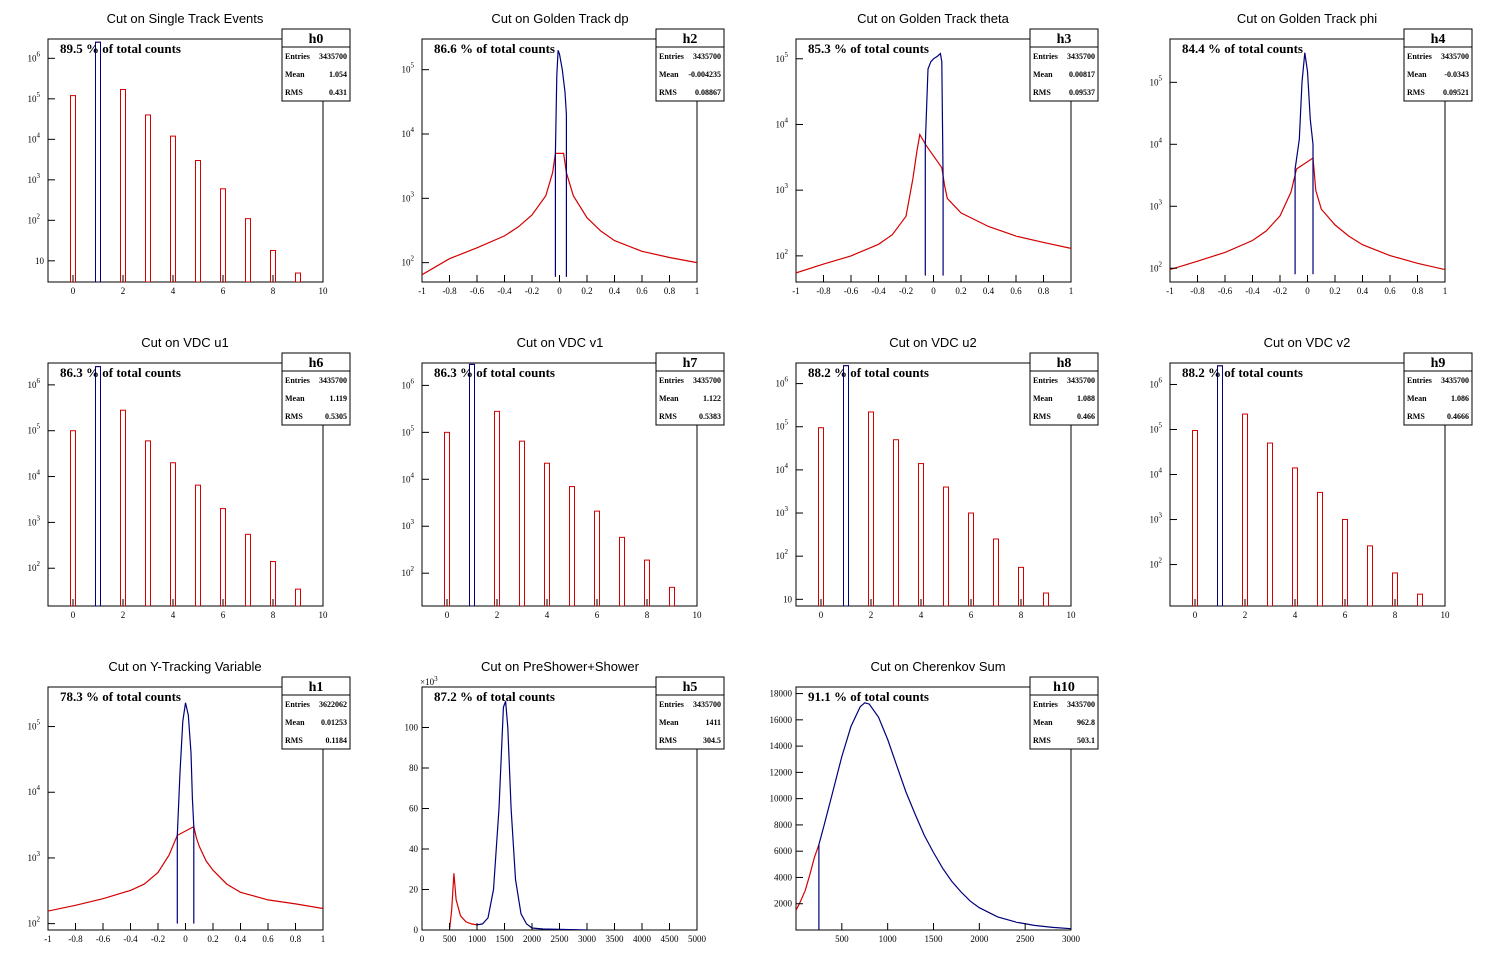 This screenshot has height=972, width=1496. I want to click on y-tick-label: 8000, so click(783, 825).